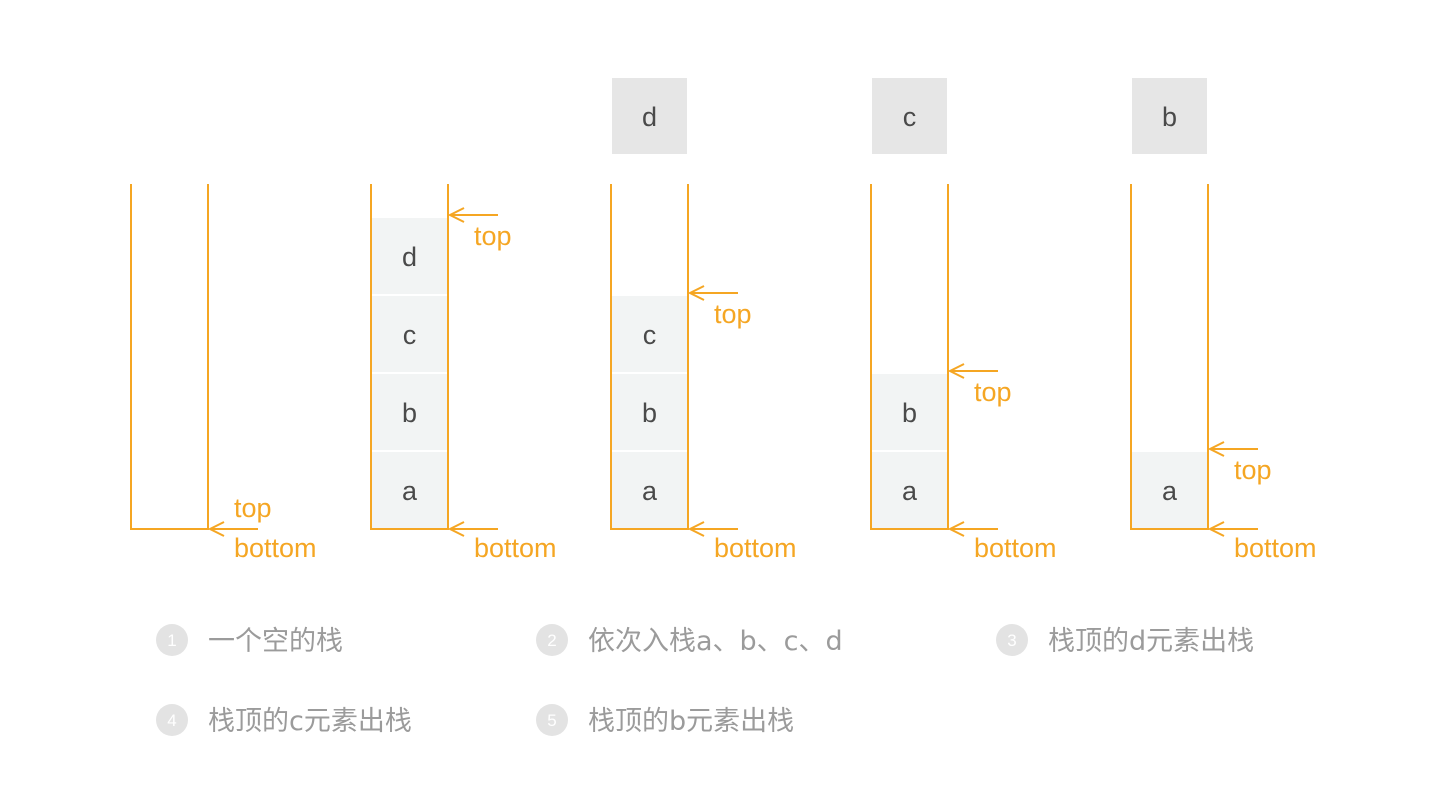 This screenshot has width=1434, height=800. What do you see at coordinates (963, 320) in the screenshot?
I see `stack-4: a b c top bottom` at bounding box center [963, 320].